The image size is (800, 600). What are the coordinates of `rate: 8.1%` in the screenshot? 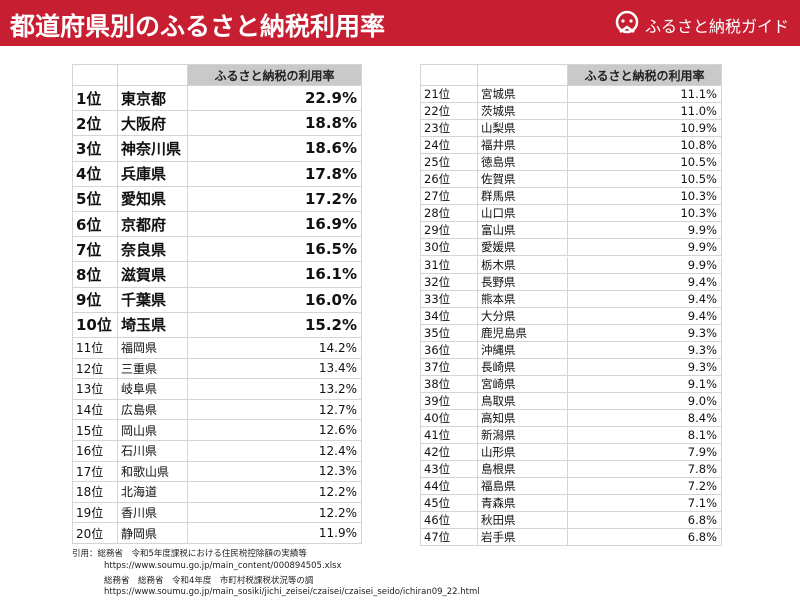 It's located at (645, 436).